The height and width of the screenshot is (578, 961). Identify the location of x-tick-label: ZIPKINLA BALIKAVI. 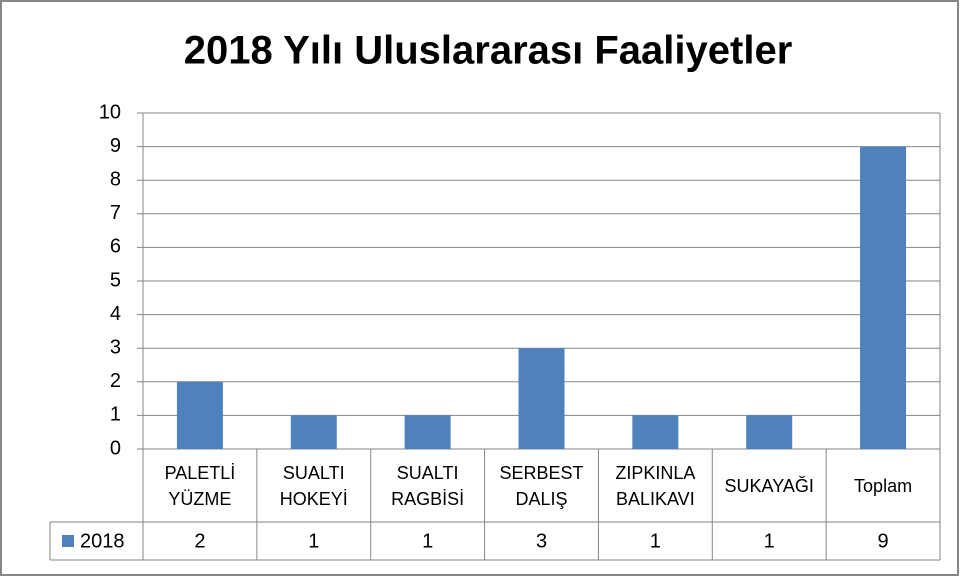
(655, 485).